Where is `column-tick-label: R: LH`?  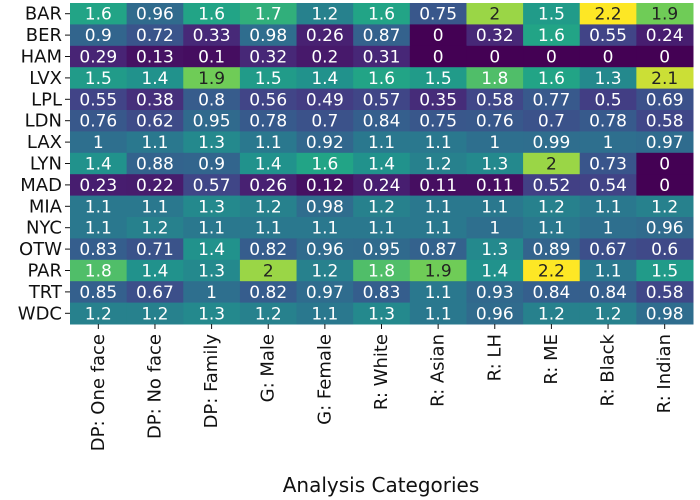
column-tick-label: R: LH is located at coordinates (494, 357).